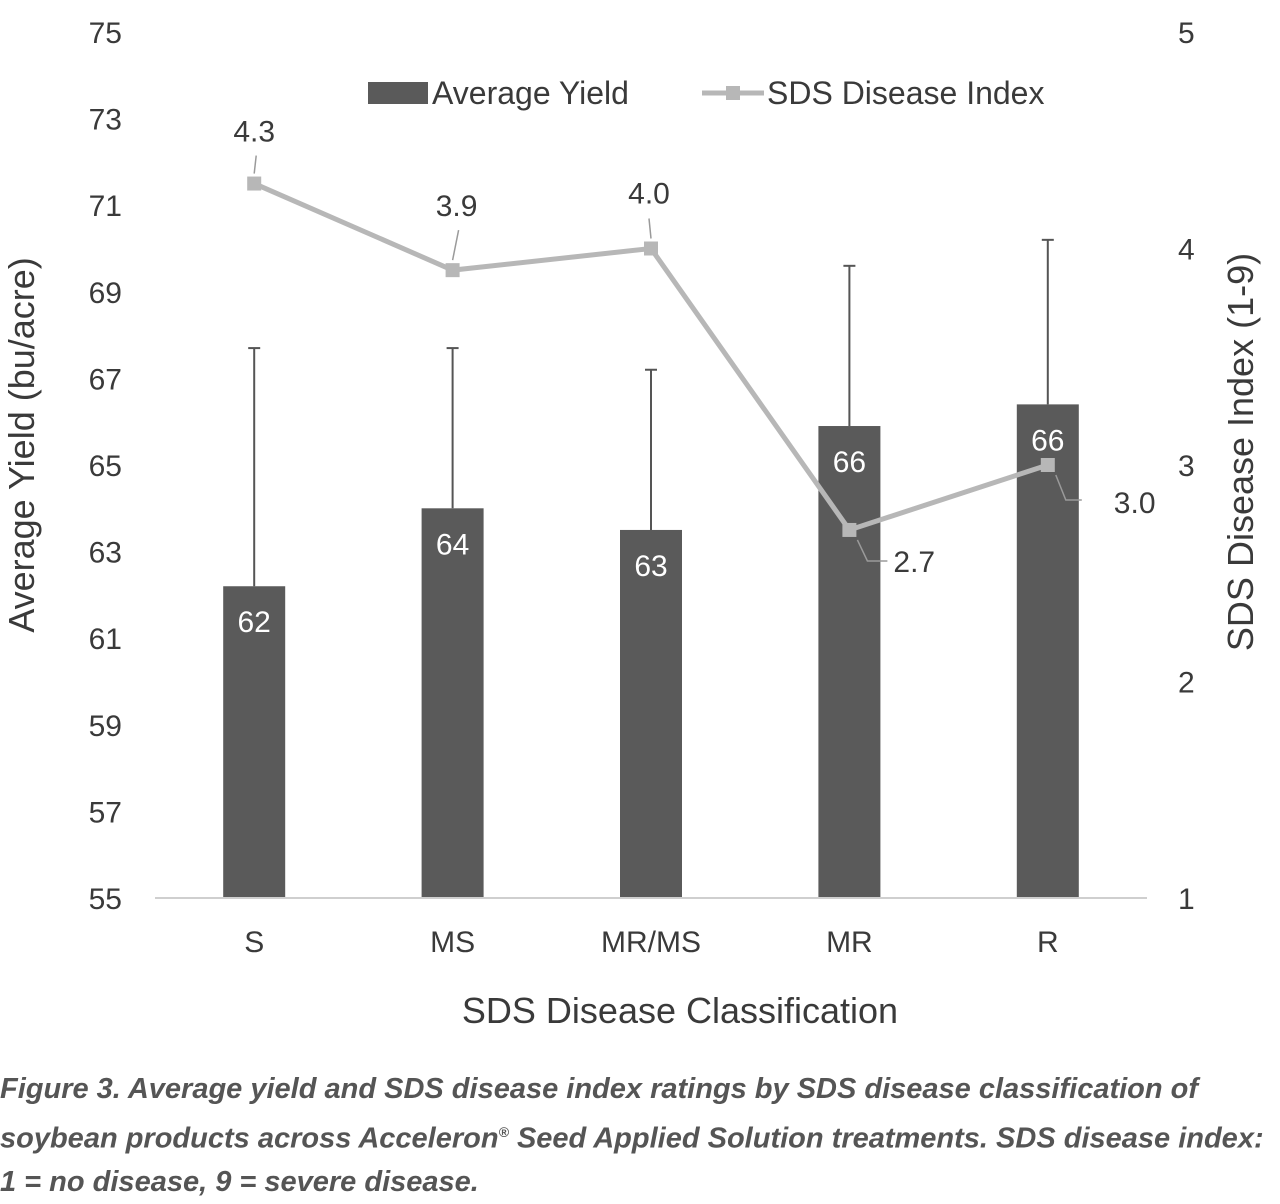 The width and height of the screenshot is (1280, 1204). I want to click on yield-bar-label: 62, so click(254, 622).